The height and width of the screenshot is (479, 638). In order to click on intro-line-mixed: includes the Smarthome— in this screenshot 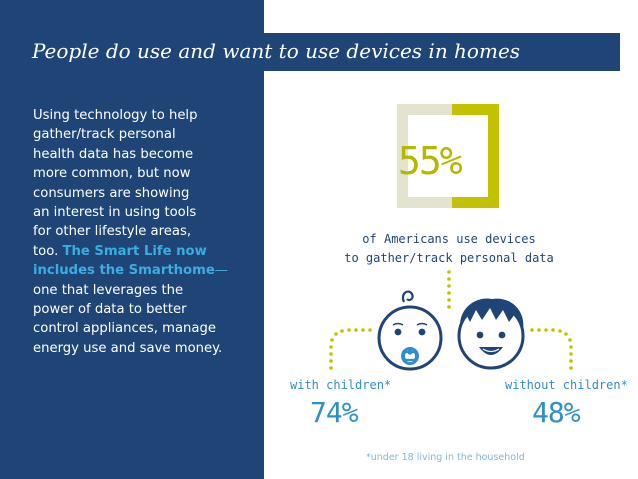, I will do `click(145, 270)`.